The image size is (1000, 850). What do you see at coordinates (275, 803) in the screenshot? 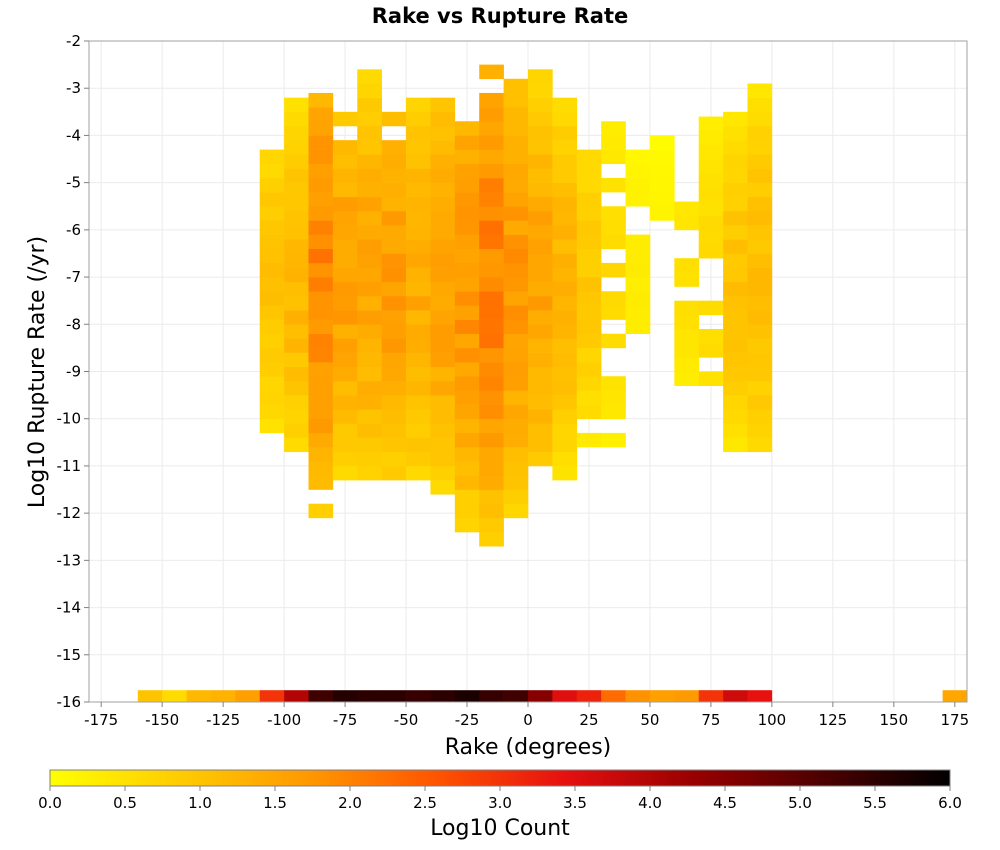
I see `colorbar-tick-label: 1.5` at bounding box center [275, 803].